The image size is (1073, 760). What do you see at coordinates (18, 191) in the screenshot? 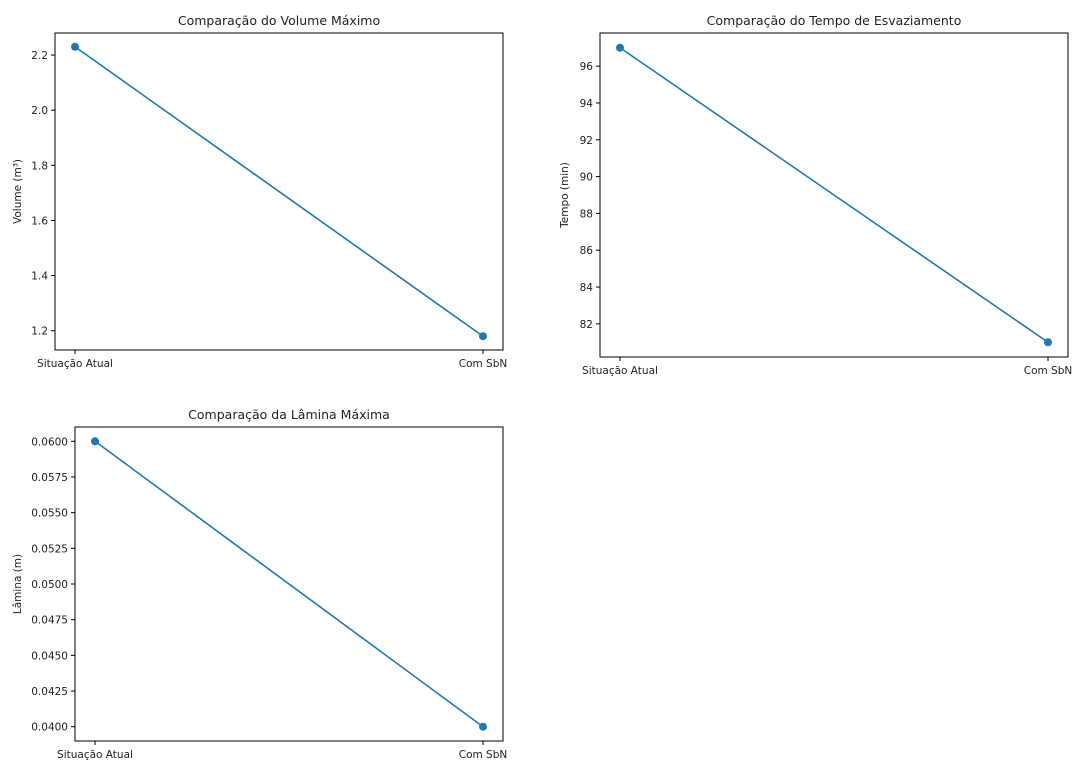
I see `y-axis-label: Volume (m³)` at bounding box center [18, 191].